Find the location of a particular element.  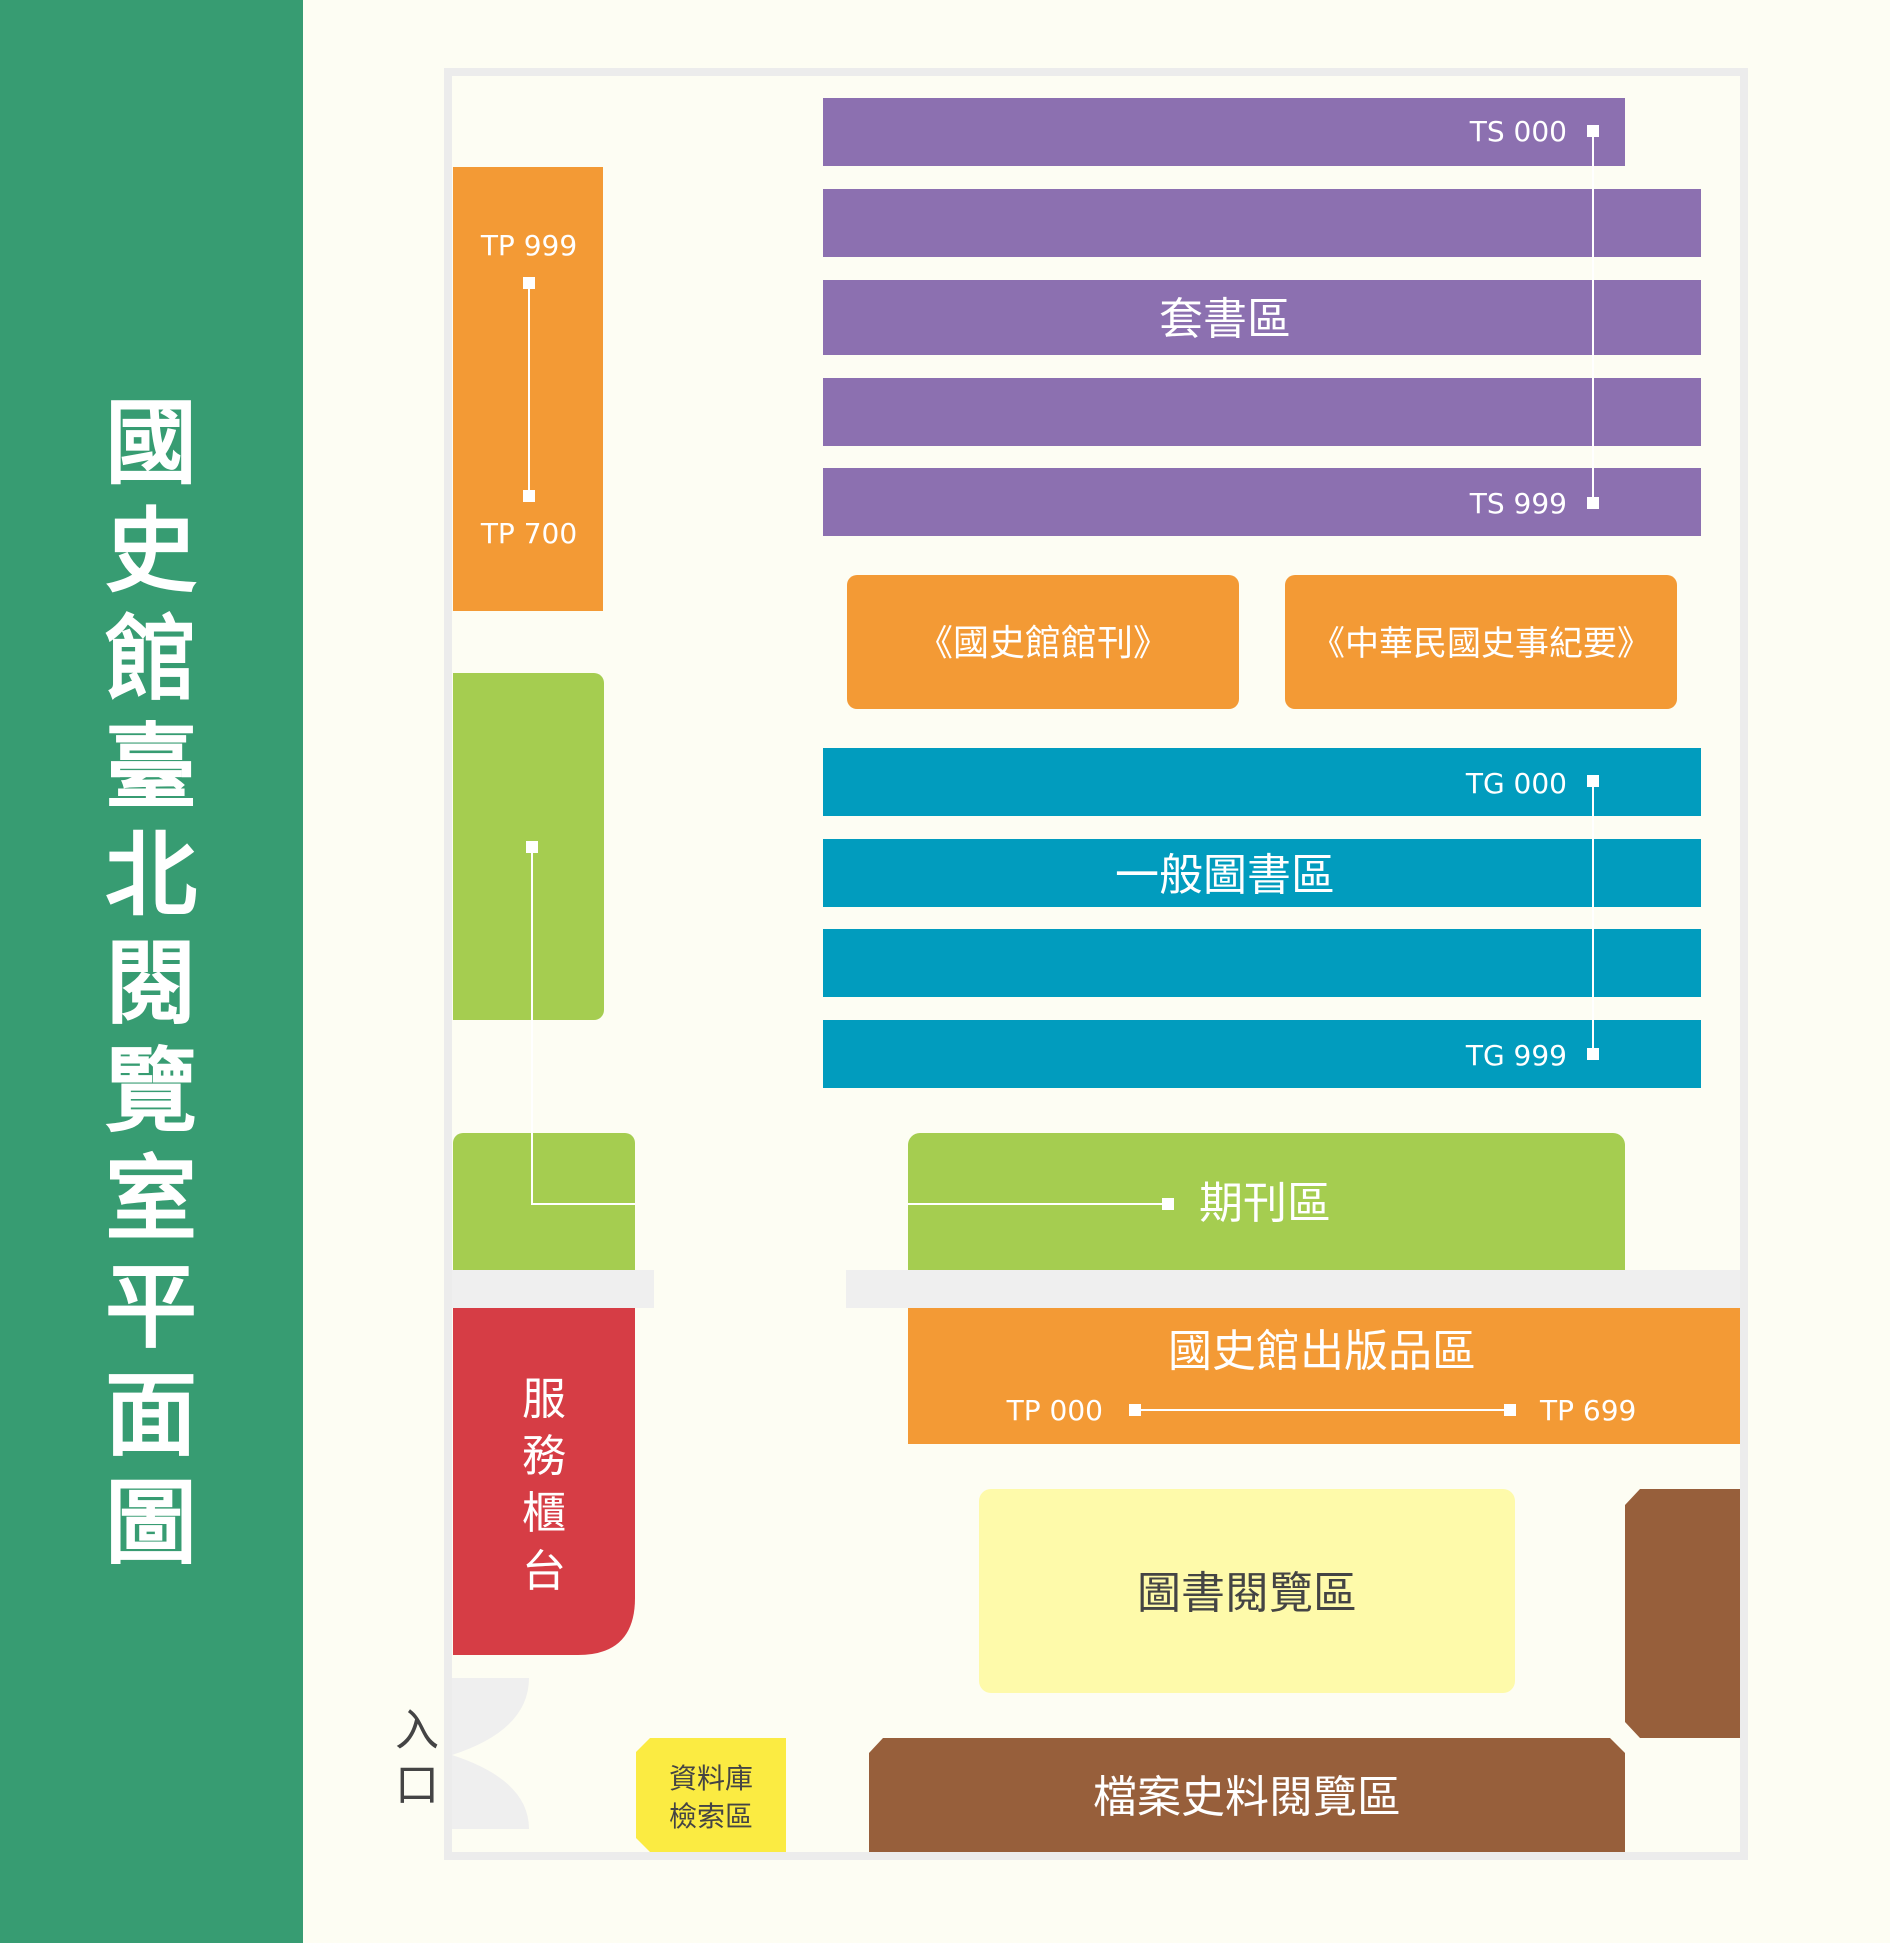

service-desk-char: 務 is located at coordinates (544, 1456).